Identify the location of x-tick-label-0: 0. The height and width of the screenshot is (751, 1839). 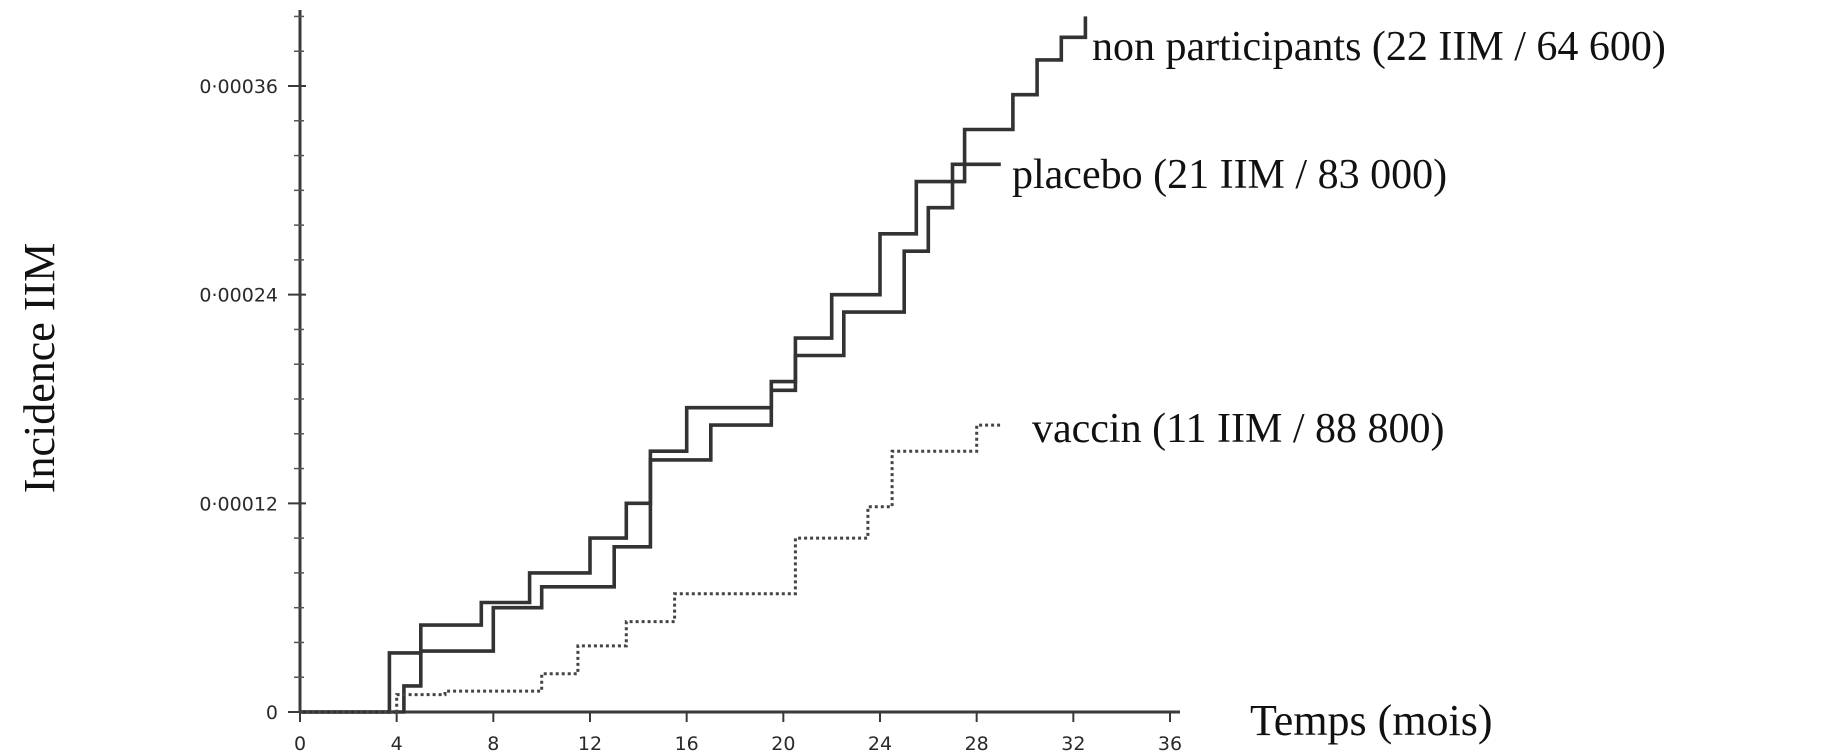
(300, 742).